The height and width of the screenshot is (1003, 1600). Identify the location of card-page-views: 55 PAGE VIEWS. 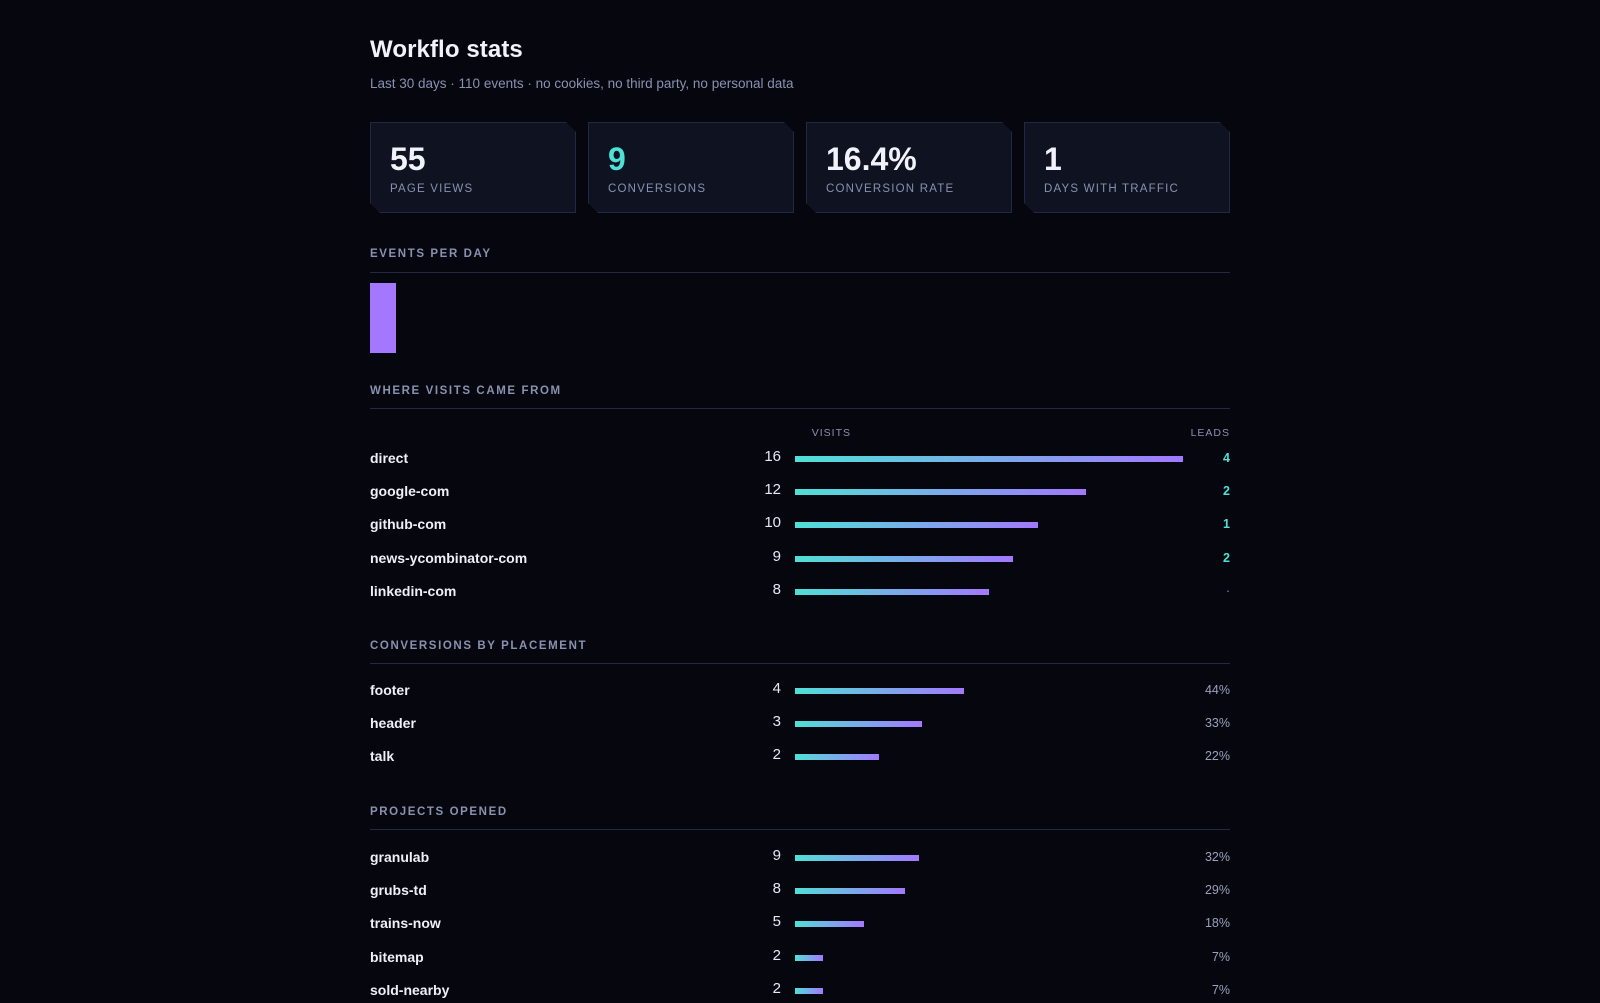
(473, 167).